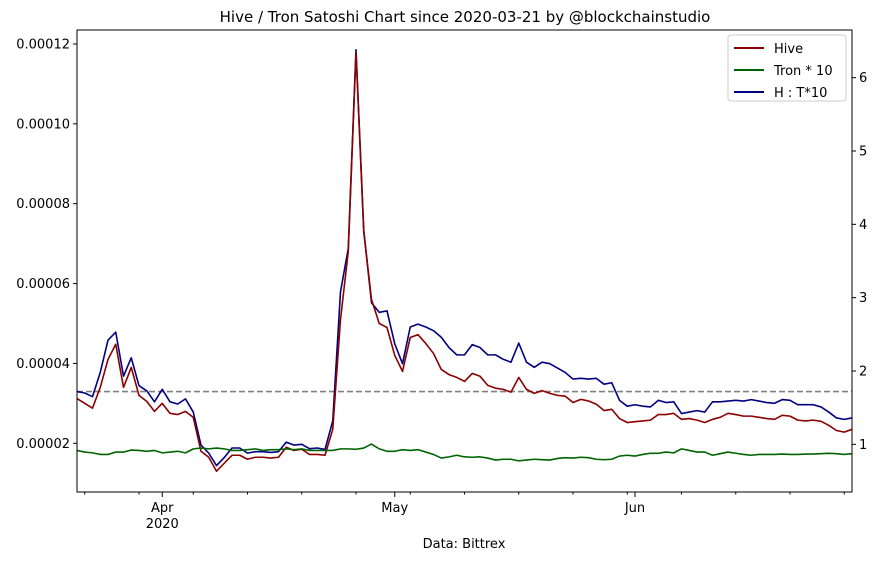 The width and height of the screenshot is (880, 561). Describe the element at coordinates (863, 152) in the screenshot. I see `y-right-tick-label: 5` at that location.